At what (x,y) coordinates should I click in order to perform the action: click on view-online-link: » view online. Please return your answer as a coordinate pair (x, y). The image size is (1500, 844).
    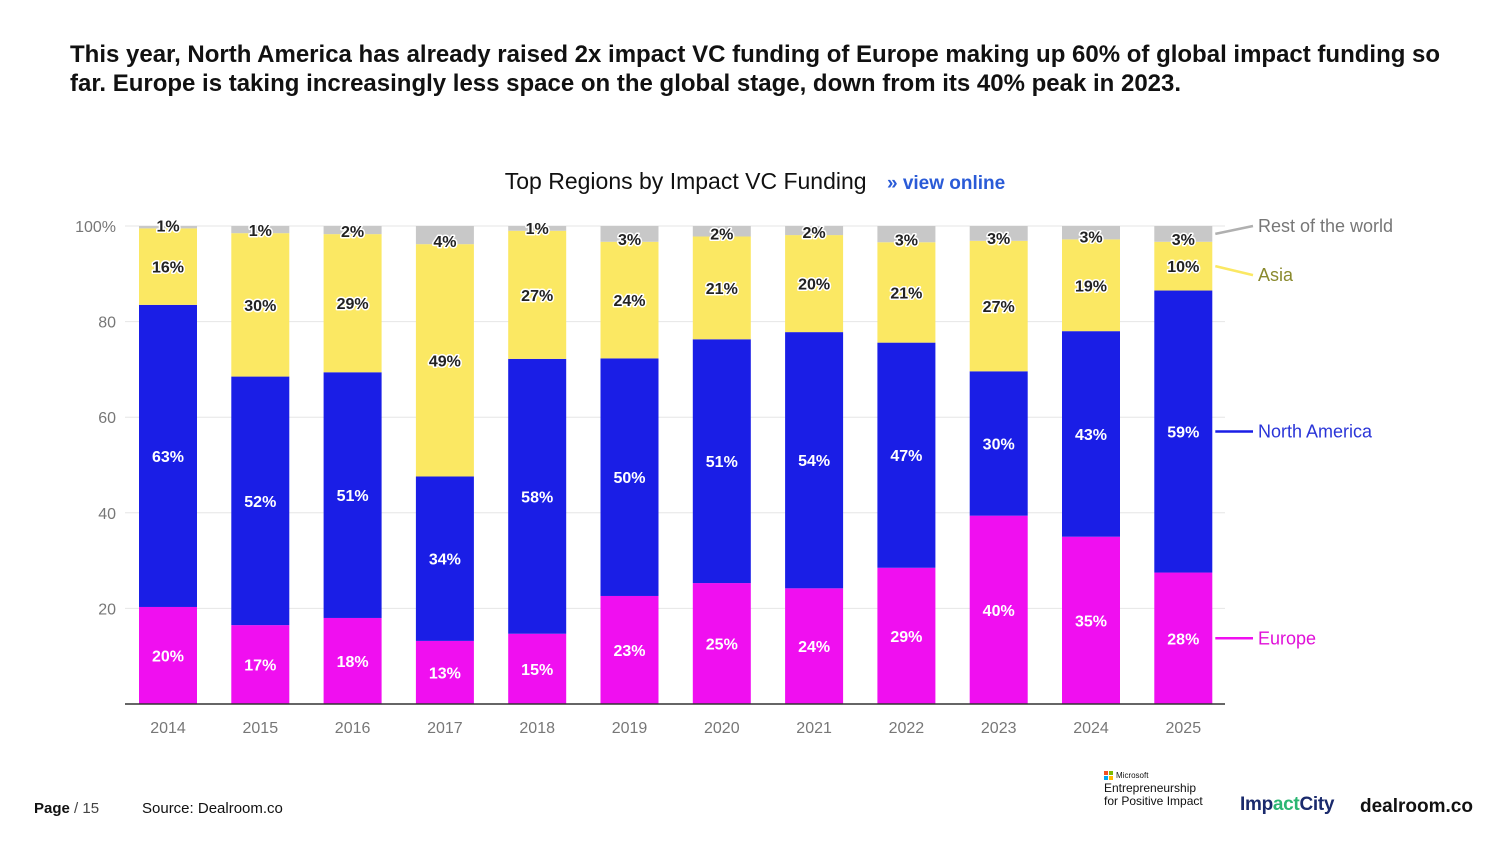
    Looking at the image, I should click on (946, 183).